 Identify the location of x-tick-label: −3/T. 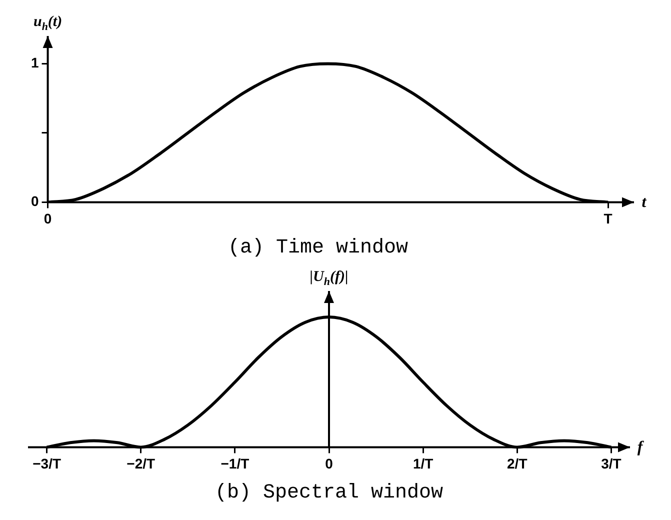
(47, 463).